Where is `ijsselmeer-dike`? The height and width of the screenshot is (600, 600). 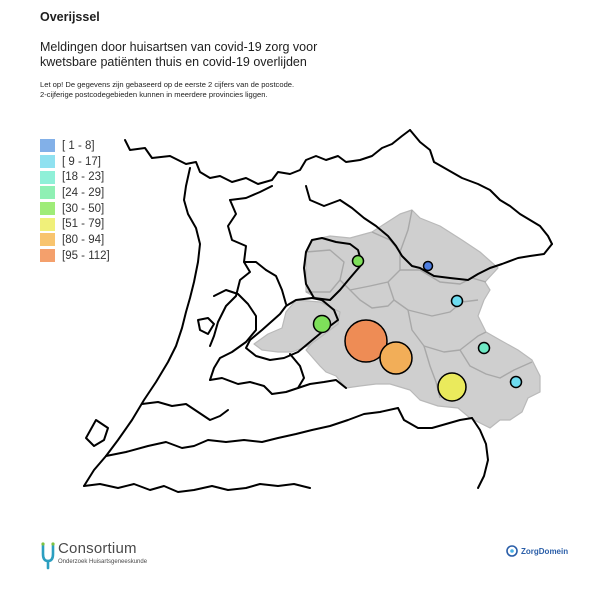 ijsselmeer-dike is located at coordinates (251, 193).